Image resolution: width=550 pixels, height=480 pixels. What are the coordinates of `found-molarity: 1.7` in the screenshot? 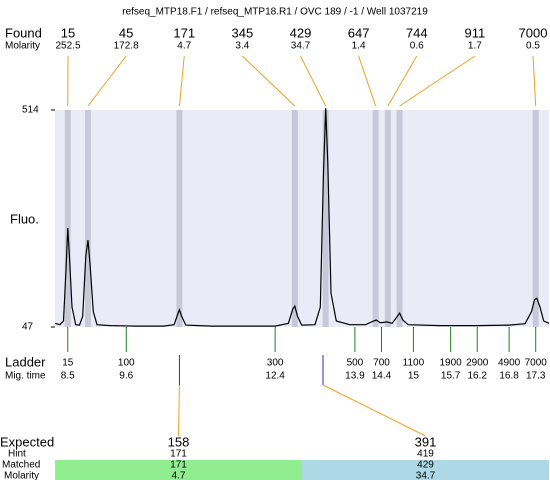 It's located at (475, 46).